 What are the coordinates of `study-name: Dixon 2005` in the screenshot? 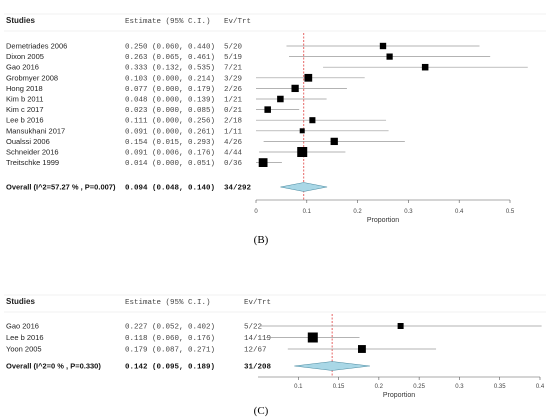 It's located at (25, 56).